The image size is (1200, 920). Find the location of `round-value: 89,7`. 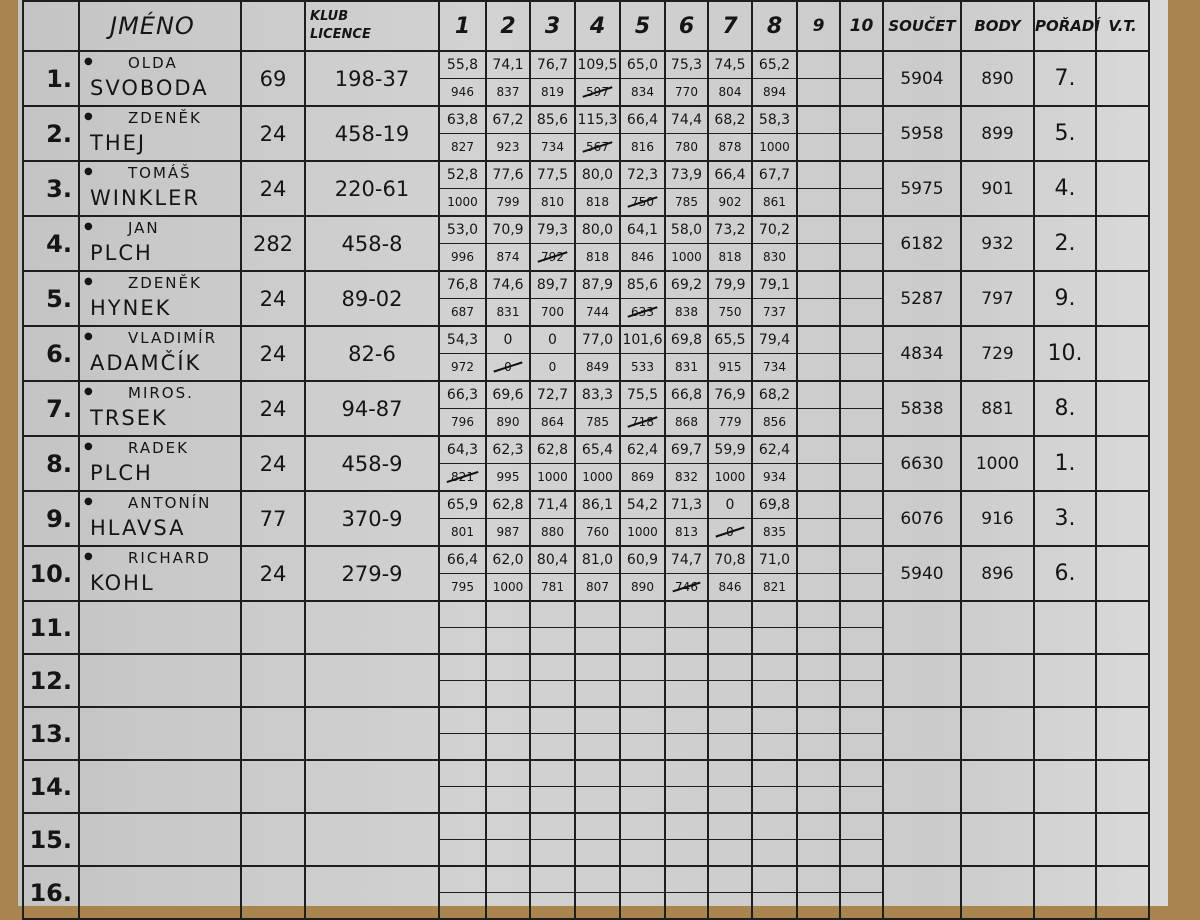

round-value: 89,7 is located at coordinates (552, 285).